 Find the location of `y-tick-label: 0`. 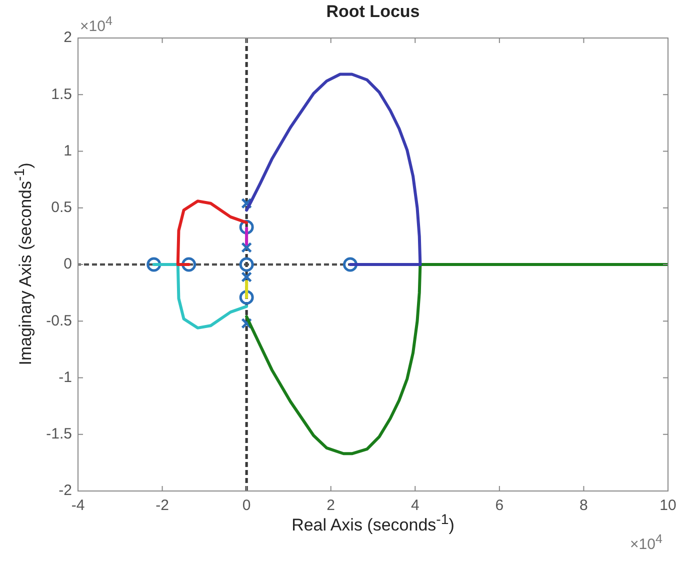

y-tick-label: 0 is located at coordinates (68, 264).